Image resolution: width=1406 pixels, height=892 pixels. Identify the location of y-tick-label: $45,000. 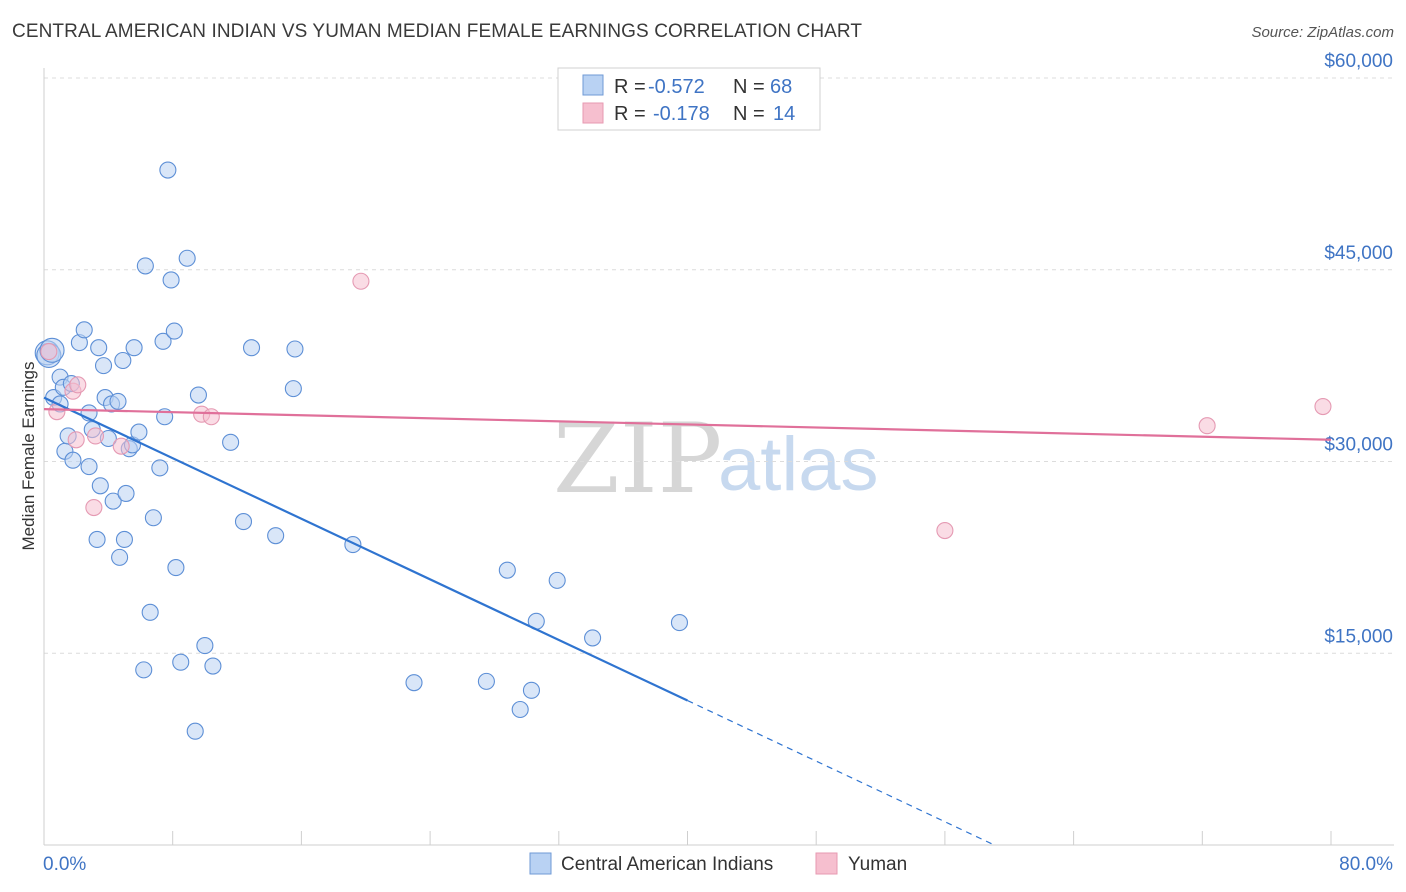
(1358, 253).